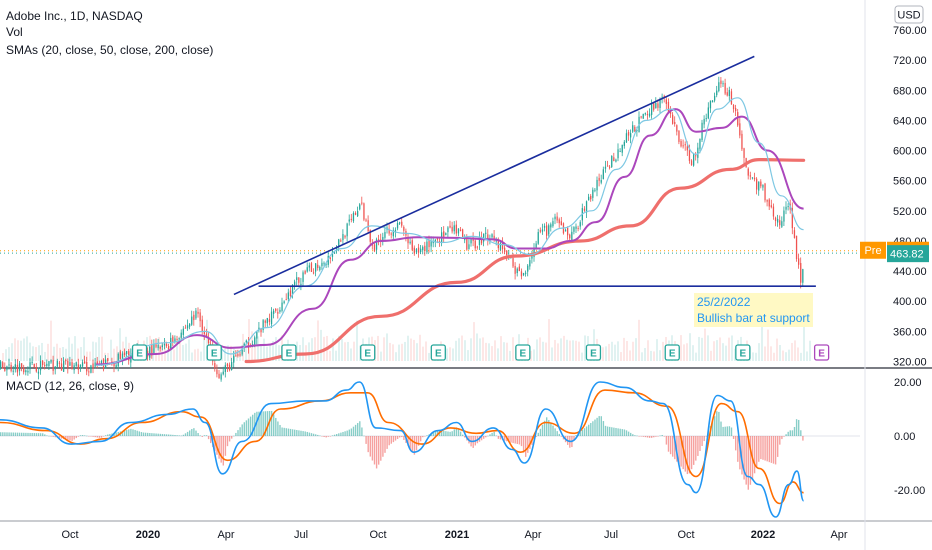  I want to click on currency-button: USD, so click(909, 14).